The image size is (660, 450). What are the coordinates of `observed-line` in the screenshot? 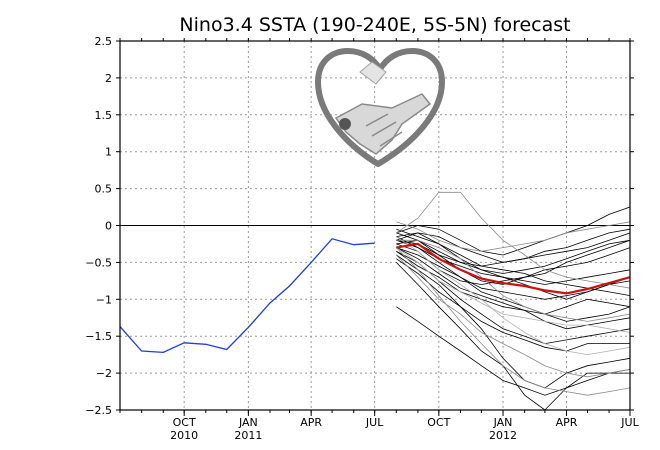 It's located at (247, 296).